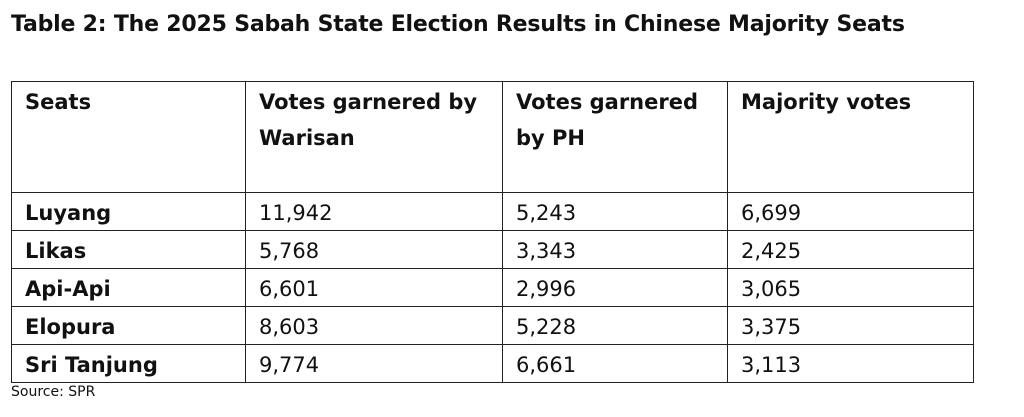 The width and height of the screenshot is (1024, 417). Describe the element at coordinates (374, 363) in the screenshot. I see `vote-count: 9,774` at that location.